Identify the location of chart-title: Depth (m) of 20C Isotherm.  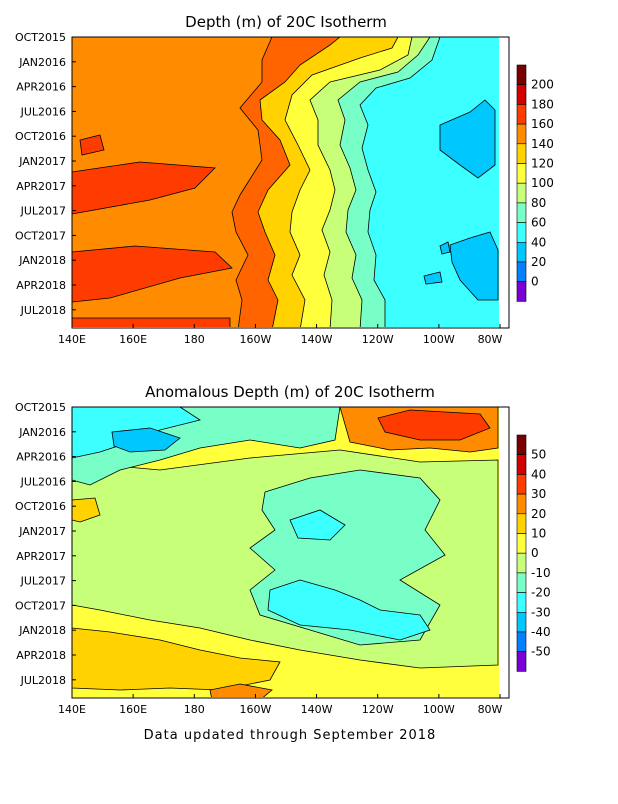
(286, 22).